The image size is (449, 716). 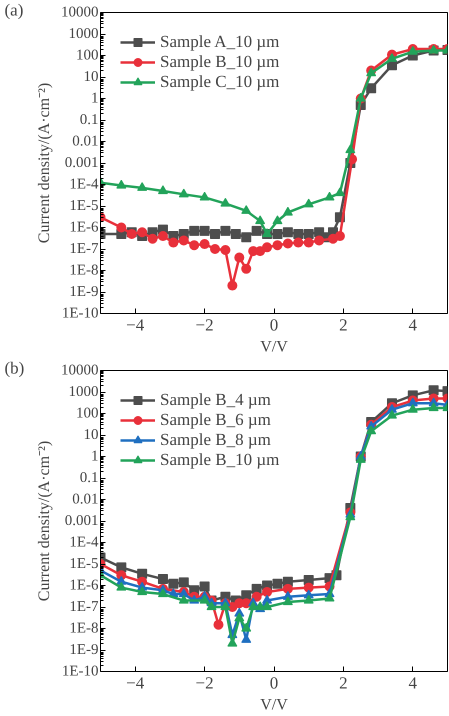 What do you see at coordinates (14, 10) in the screenshot?
I see `text: (a)` at bounding box center [14, 10].